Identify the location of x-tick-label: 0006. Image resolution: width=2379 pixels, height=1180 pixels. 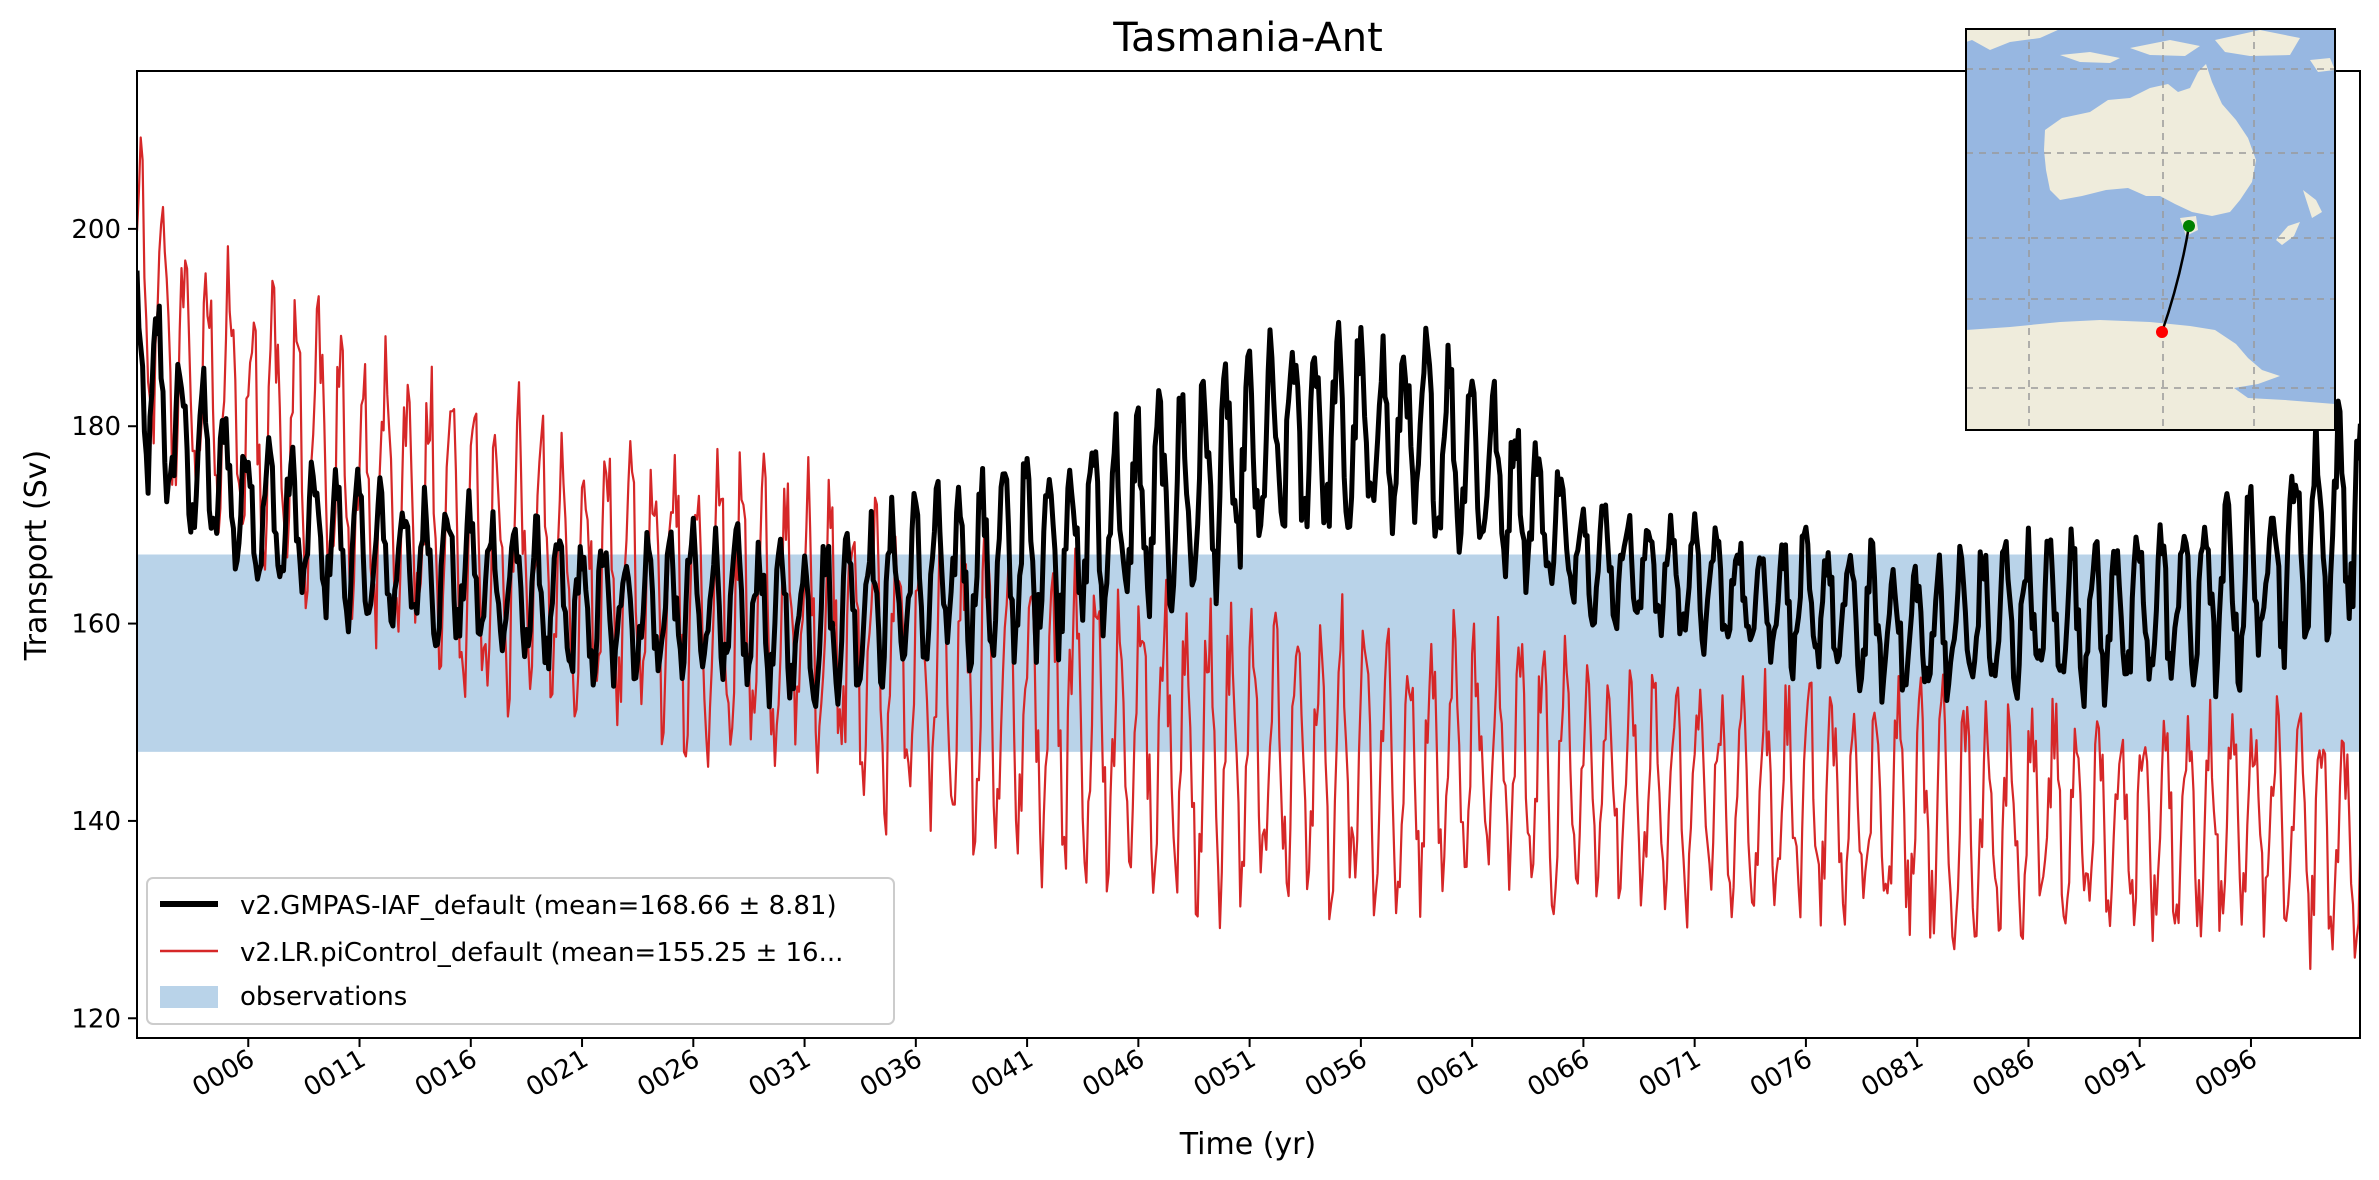
(223, 1073).